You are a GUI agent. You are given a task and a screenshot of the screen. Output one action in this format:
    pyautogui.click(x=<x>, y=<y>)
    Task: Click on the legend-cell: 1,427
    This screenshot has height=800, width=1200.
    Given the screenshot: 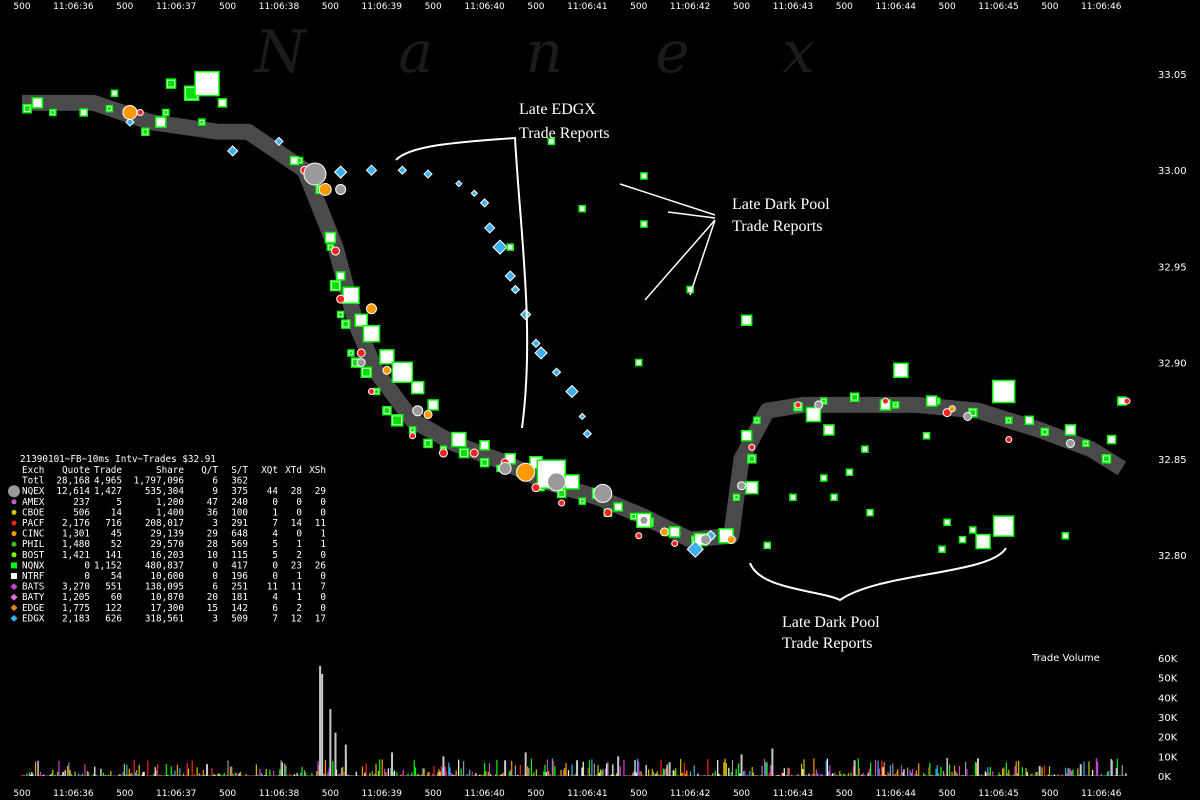 What is the action you would take?
    pyautogui.click(x=108, y=491)
    